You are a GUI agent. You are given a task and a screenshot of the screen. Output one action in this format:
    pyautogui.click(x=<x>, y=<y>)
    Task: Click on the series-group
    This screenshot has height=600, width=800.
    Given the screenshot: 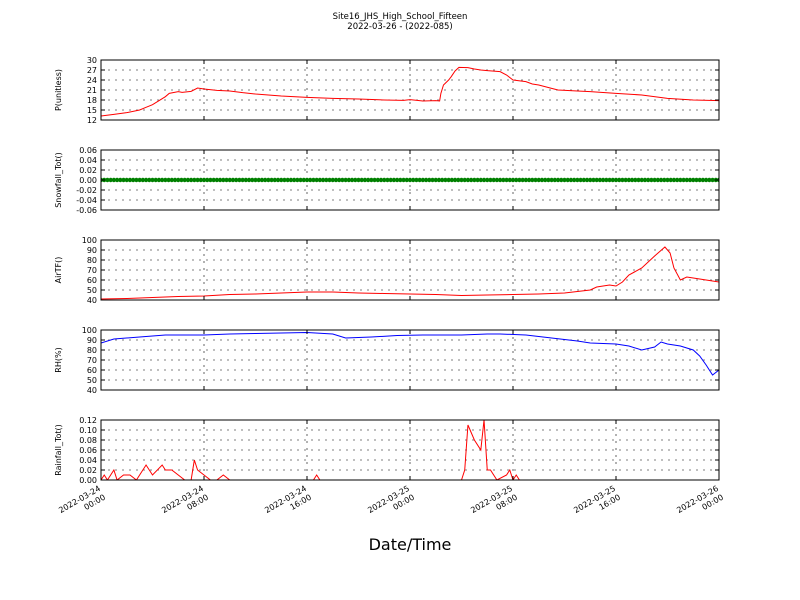 What is the action you would take?
    pyautogui.click(x=410, y=450)
    